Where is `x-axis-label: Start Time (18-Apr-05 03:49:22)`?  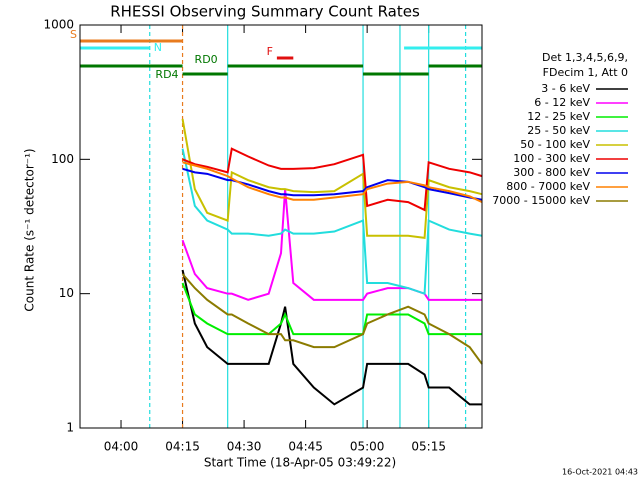
x-axis-label: Start Time (18-Apr-05 03:49:22) is located at coordinates (300, 463).